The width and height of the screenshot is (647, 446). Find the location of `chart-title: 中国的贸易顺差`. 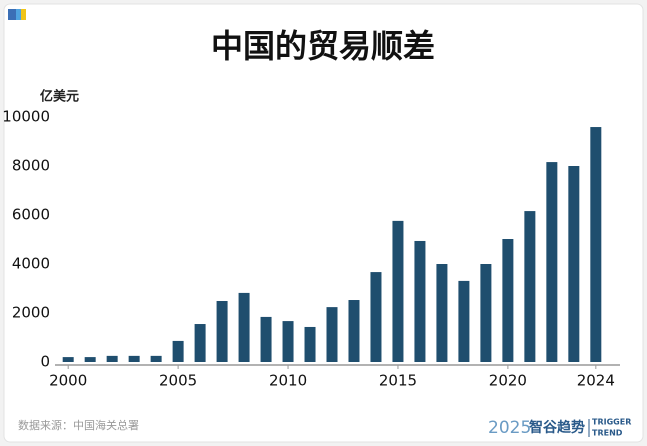

chart-title: 中国的贸易顺差 is located at coordinates (323, 46).